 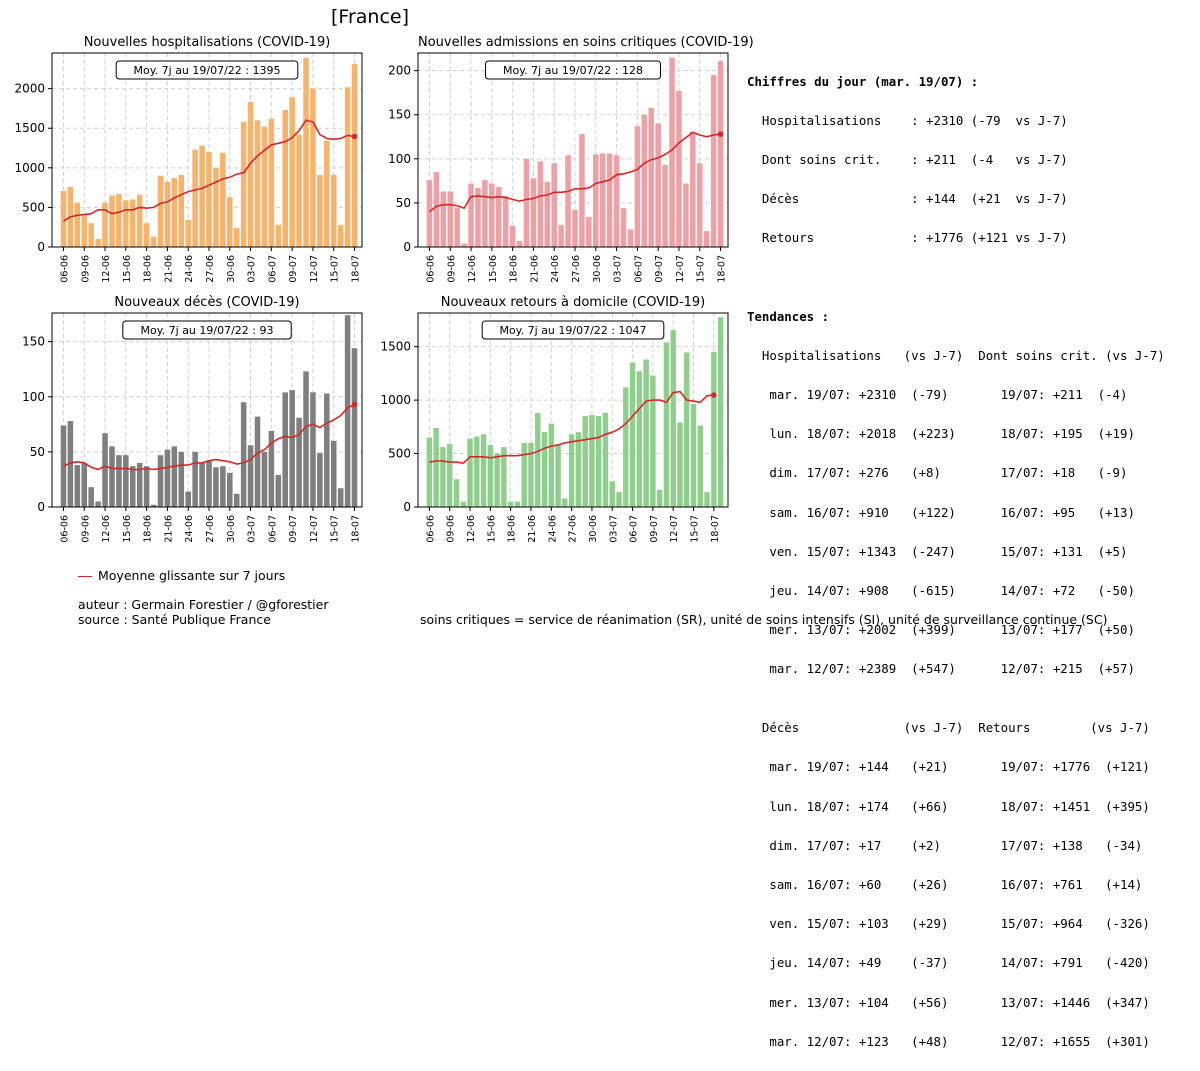 I want to click on y-tick-label: 50, so click(x=403, y=203).